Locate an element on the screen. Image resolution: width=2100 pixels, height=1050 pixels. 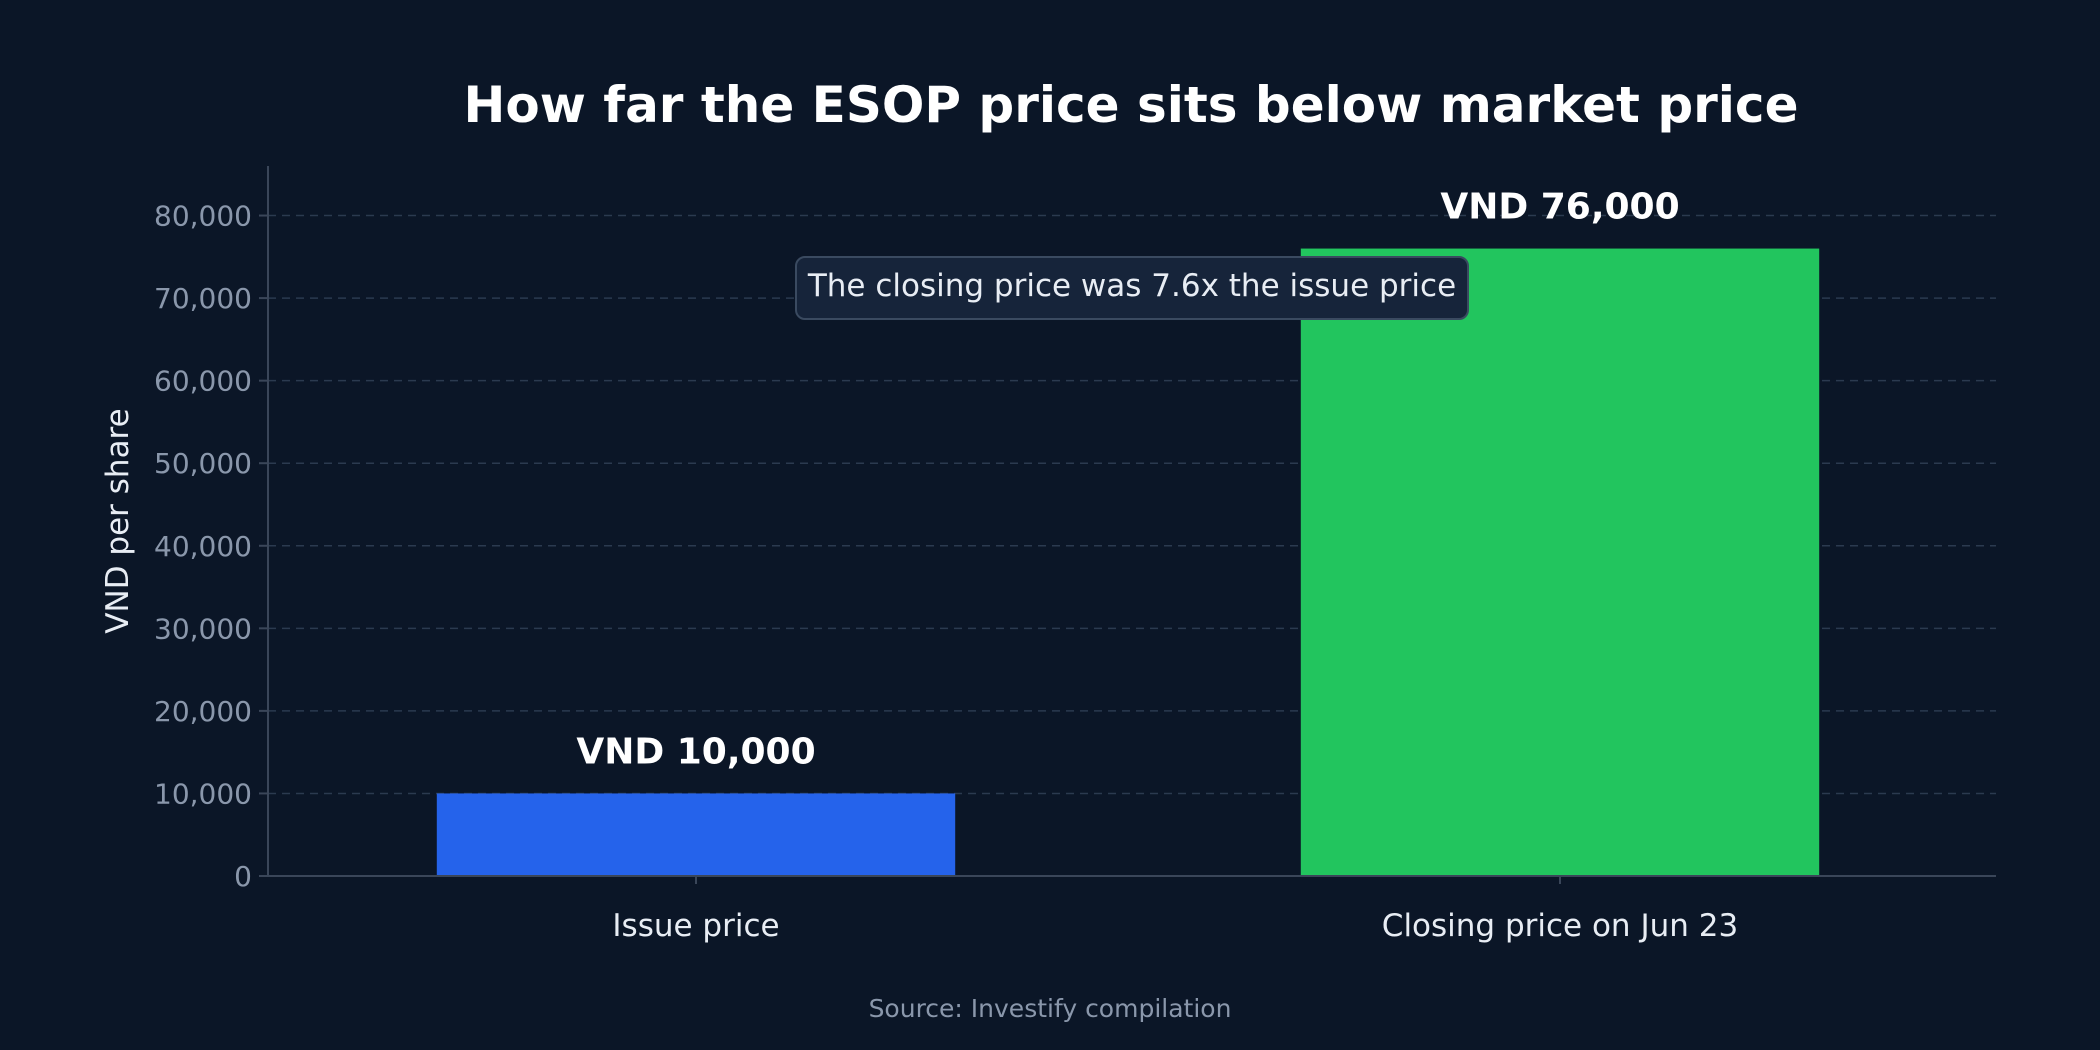
data-label: VND 76,000 is located at coordinates (1559, 207).